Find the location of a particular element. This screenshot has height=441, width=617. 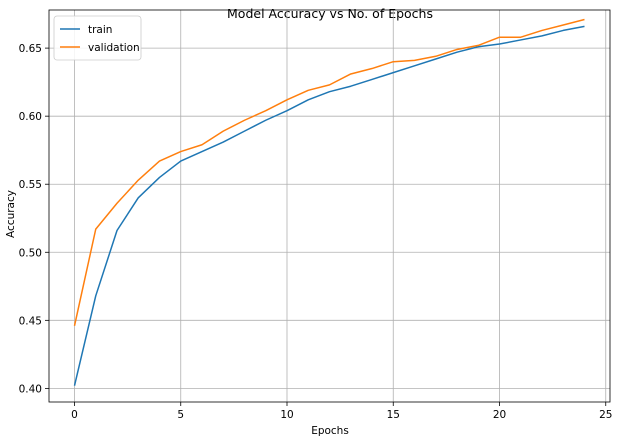

y-tick-label: 0.45 is located at coordinates (30, 321).